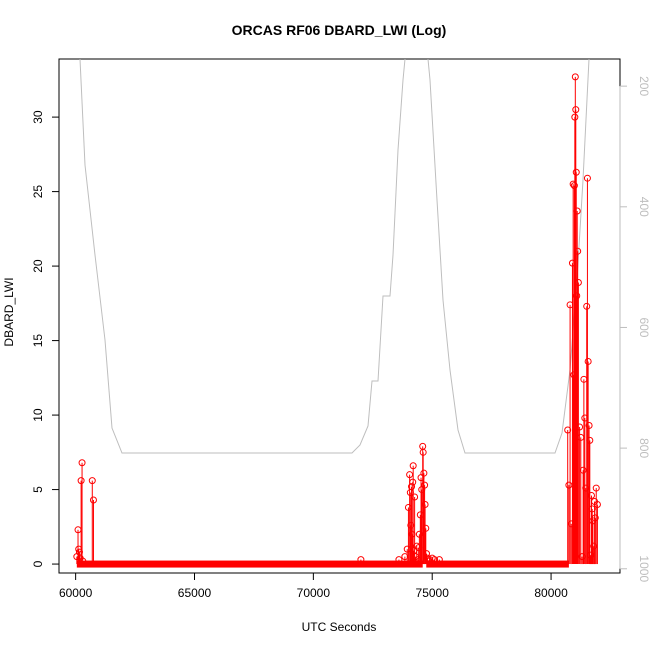 The width and height of the screenshot is (650, 650). What do you see at coordinates (38, 341) in the screenshot?
I see `y-tick-label: 15` at bounding box center [38, 341].